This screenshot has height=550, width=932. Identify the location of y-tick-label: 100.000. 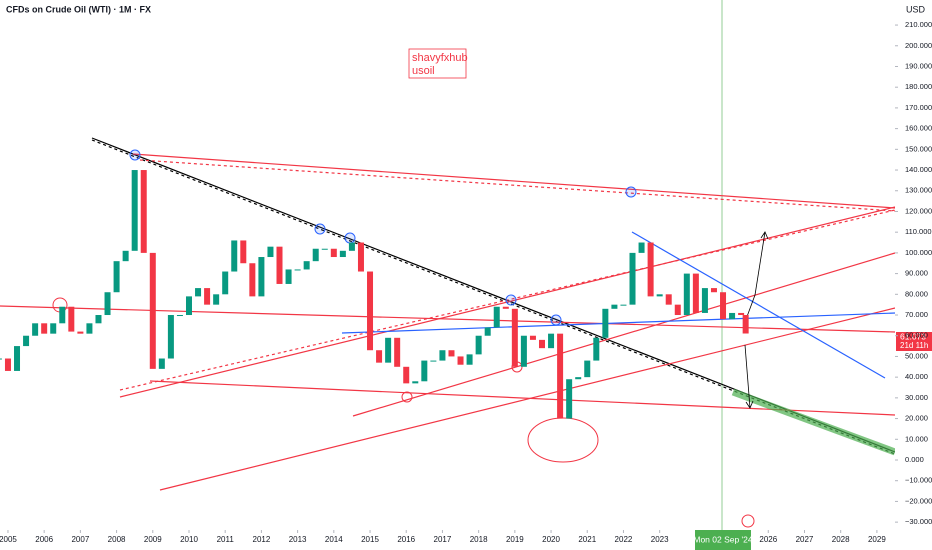
(918, 252).